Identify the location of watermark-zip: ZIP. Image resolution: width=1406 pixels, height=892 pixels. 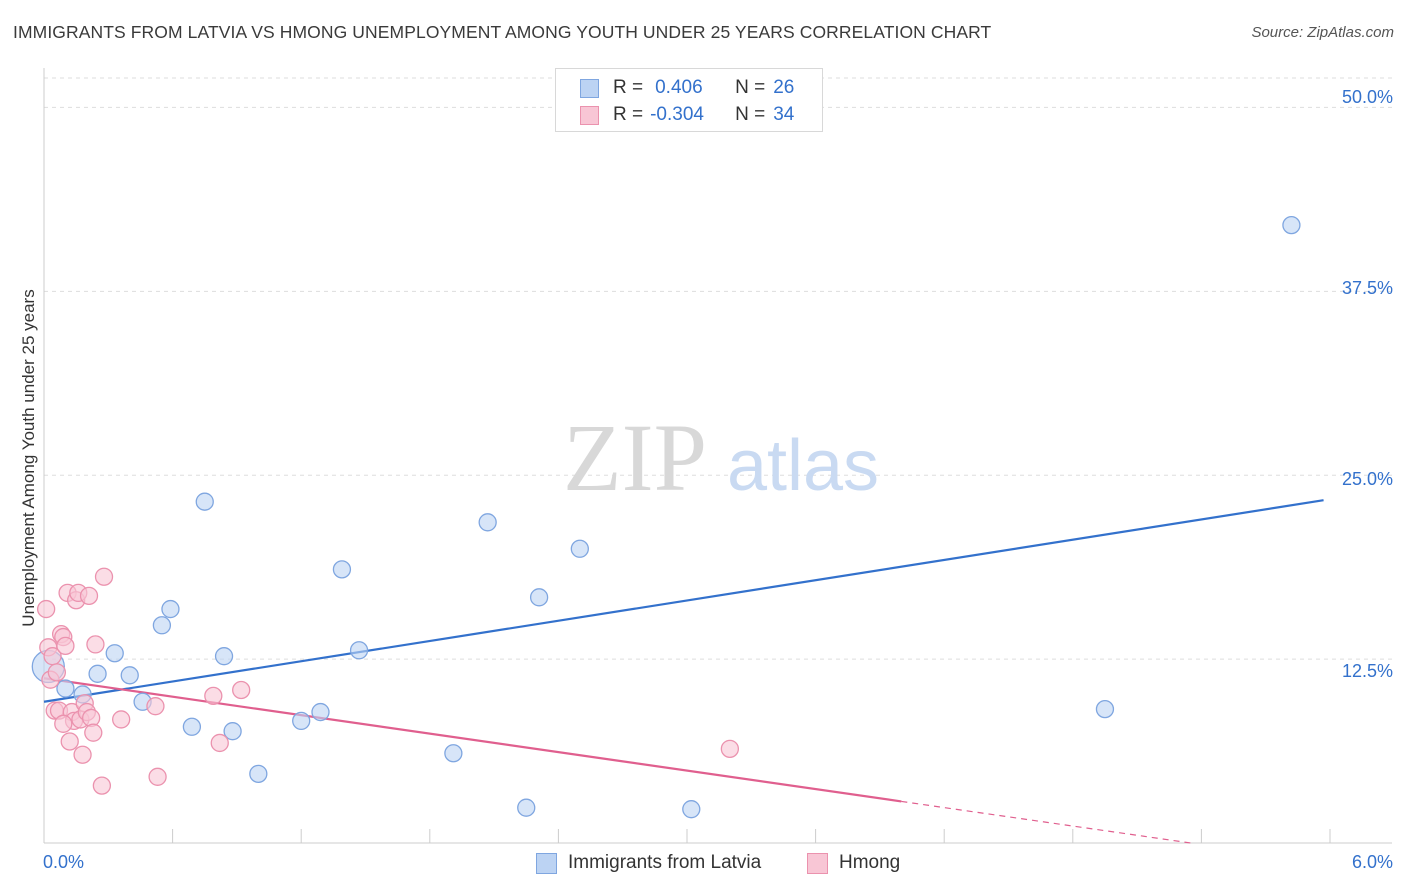
(635, 457).